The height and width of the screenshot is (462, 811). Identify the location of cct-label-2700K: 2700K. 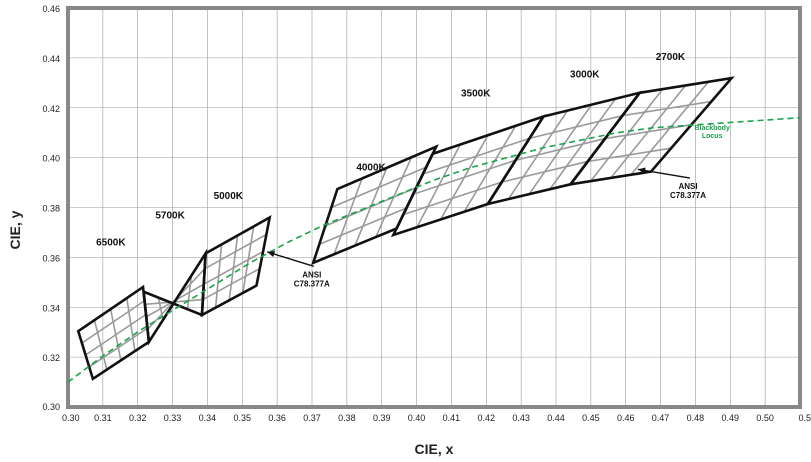
(671, 57).